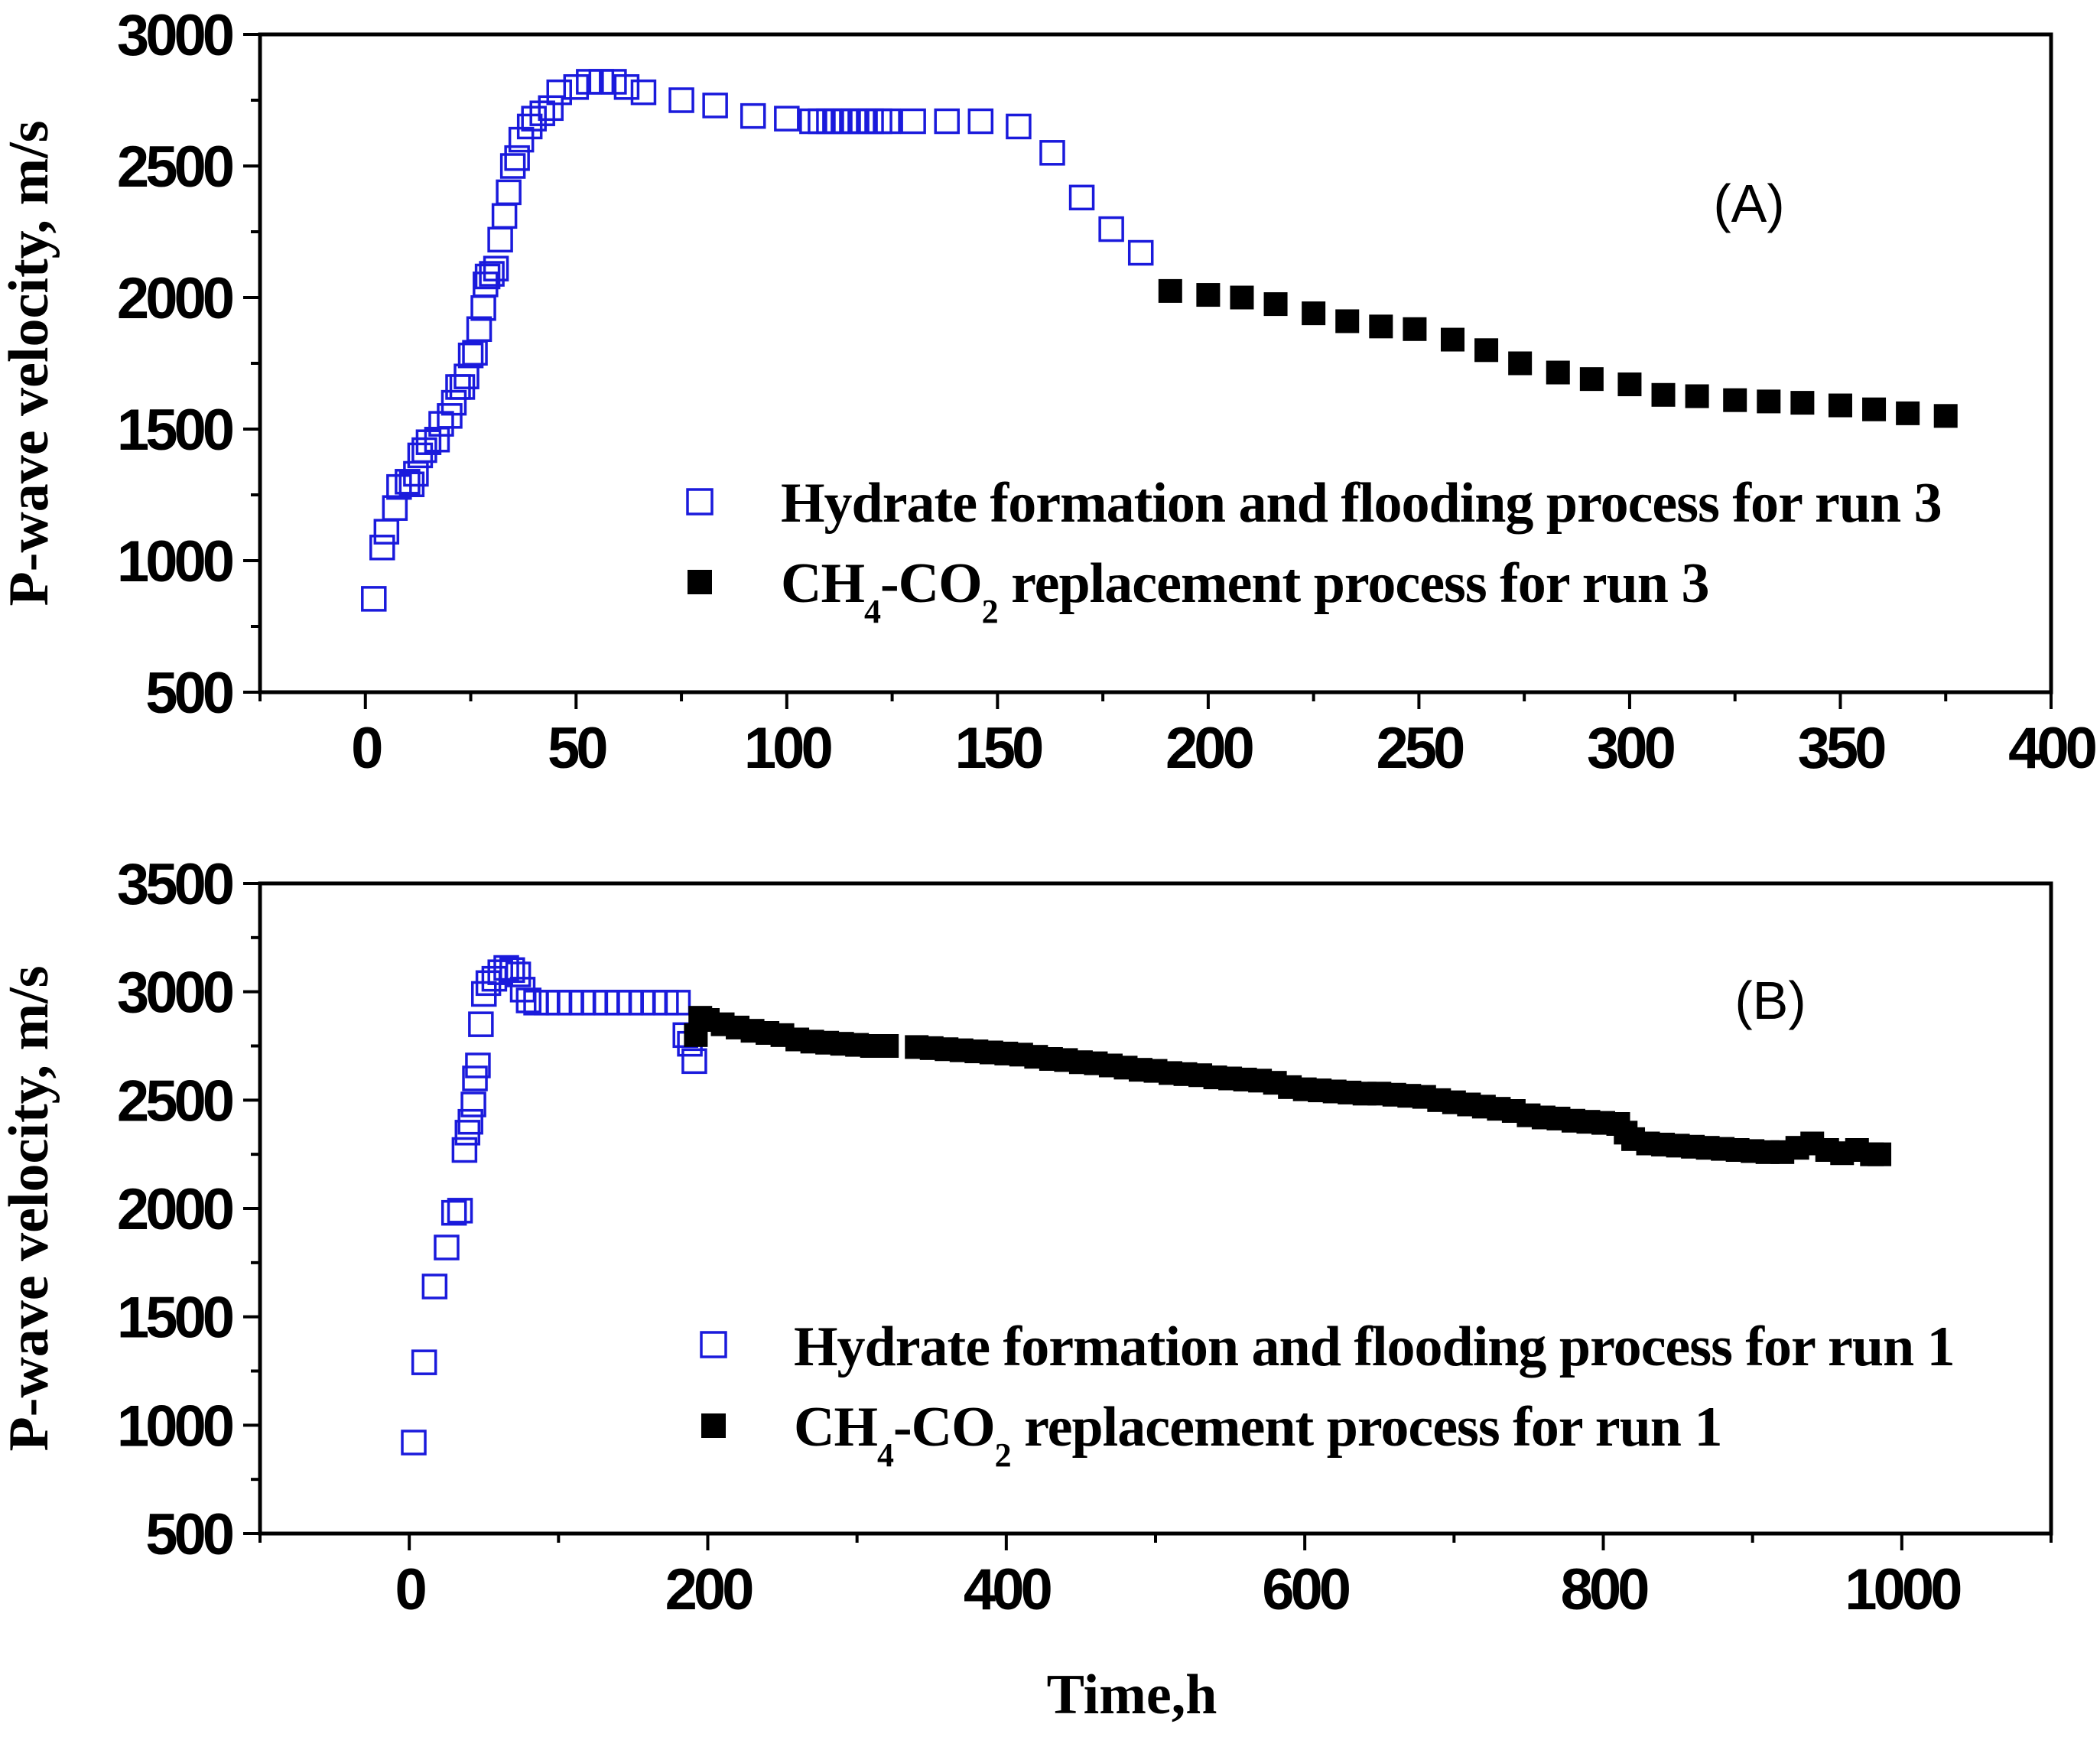 This screenshot has width=2100, height=1737. I want to click on panel-b-y-axis-title: P-wave velocity, m/s, so click(30, 1209).